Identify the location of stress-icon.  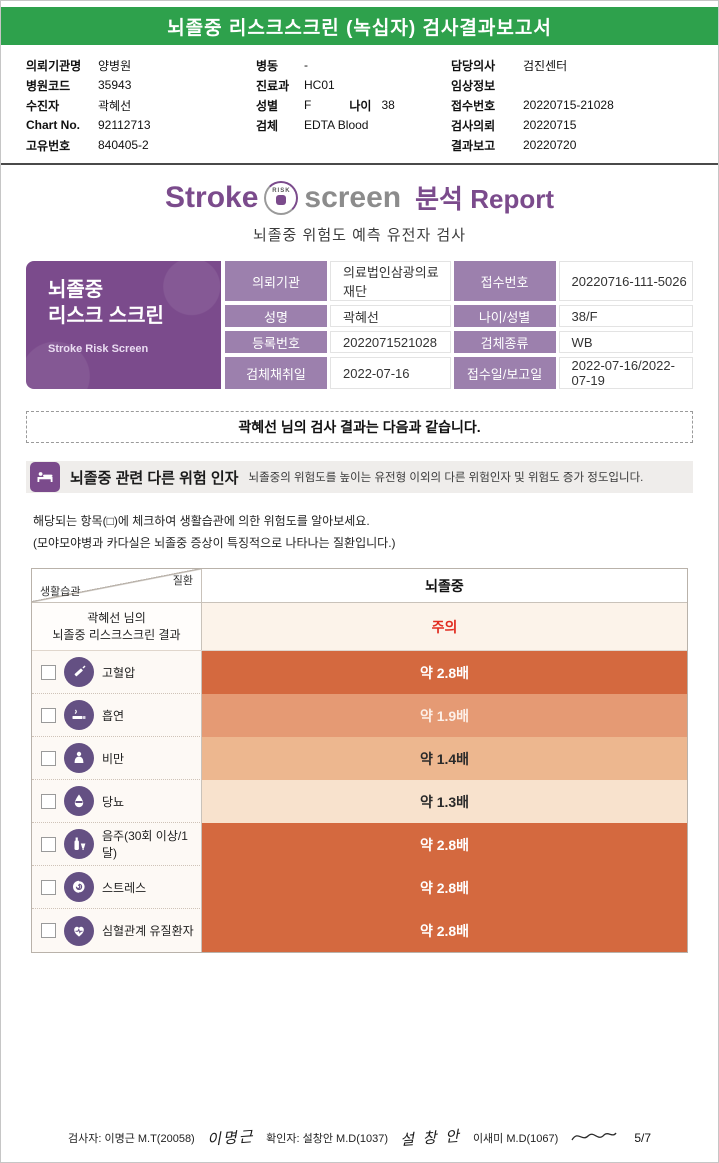
(79, 887).